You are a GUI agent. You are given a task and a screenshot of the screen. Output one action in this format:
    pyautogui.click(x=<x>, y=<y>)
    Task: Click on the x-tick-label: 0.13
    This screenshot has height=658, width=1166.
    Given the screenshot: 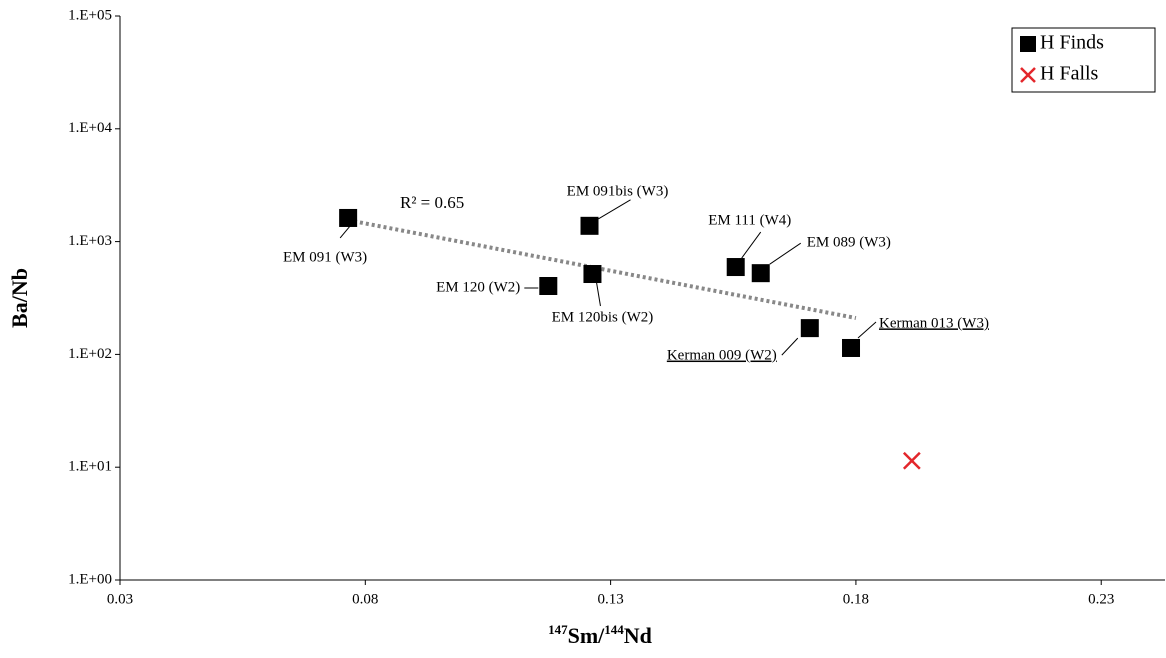 What is the action you would take?
    pyautogui.click(x=610, y=599)
    